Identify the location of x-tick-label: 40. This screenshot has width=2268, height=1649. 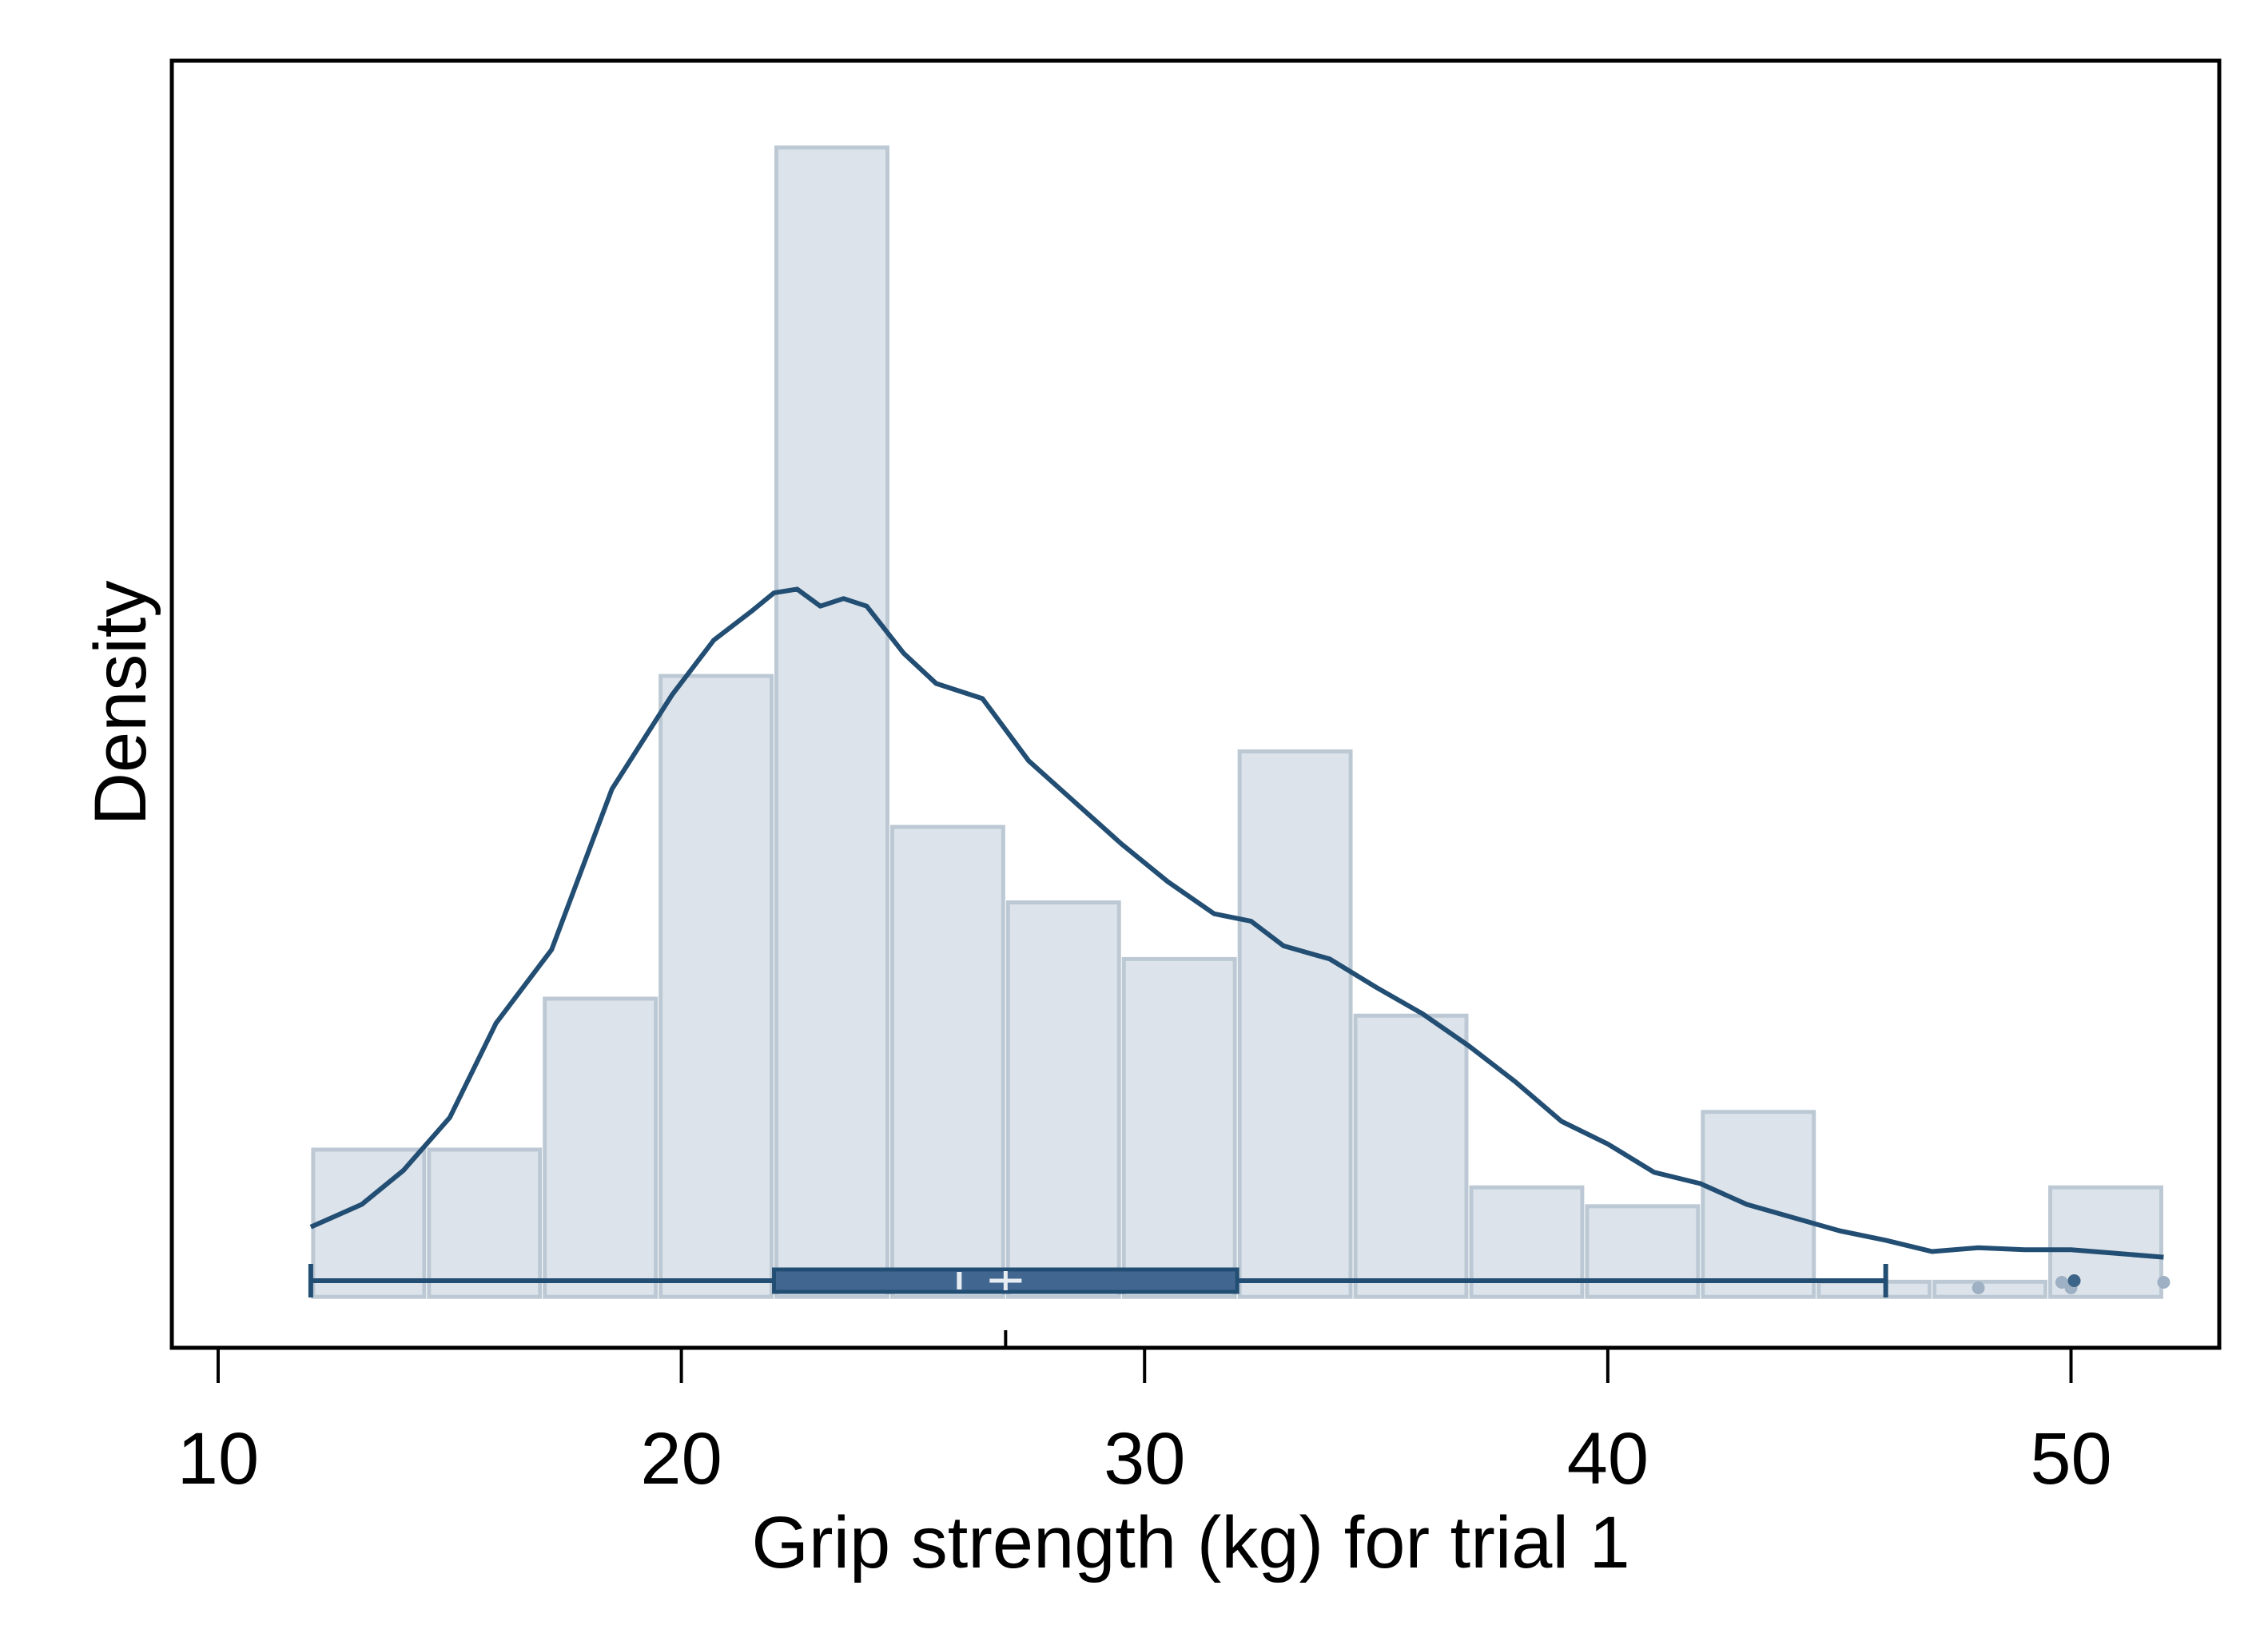
(1608, 1459).